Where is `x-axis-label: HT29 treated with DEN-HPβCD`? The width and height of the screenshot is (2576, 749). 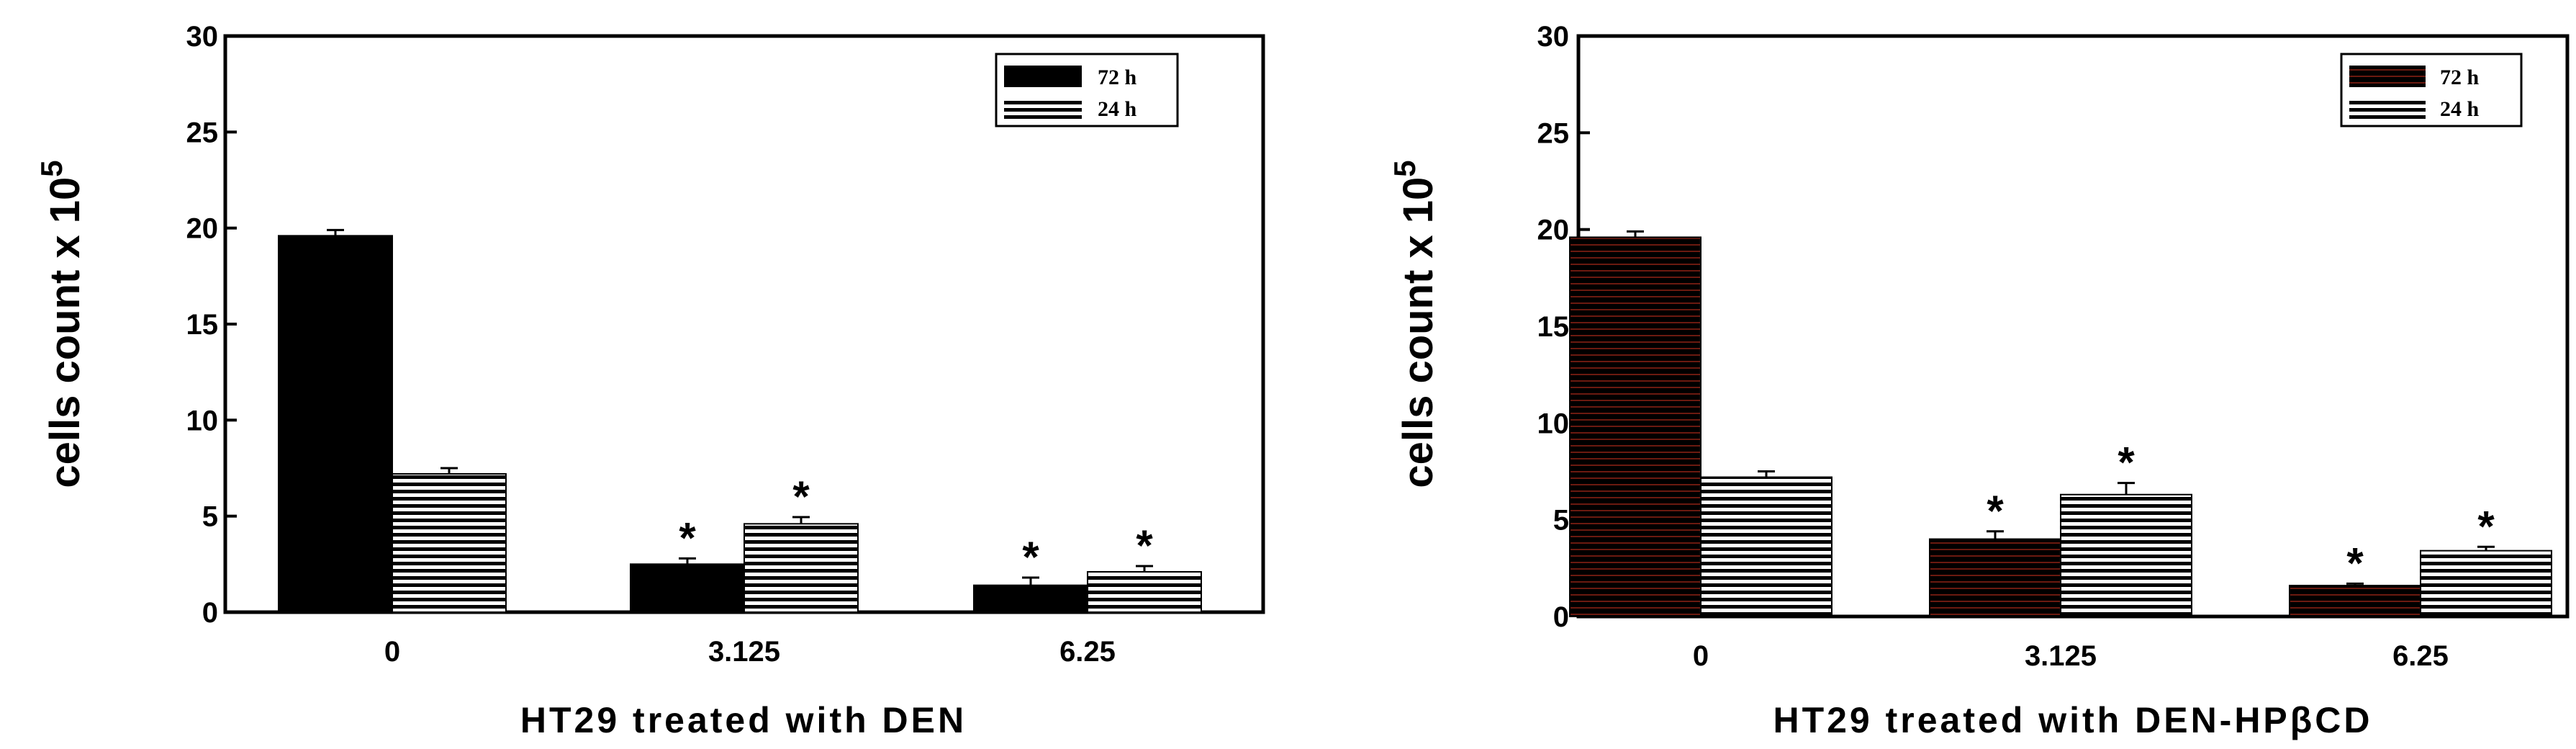 x-axis-label: HT29 treated with DEN-HPβCD is located at coordinates (2072, 720).